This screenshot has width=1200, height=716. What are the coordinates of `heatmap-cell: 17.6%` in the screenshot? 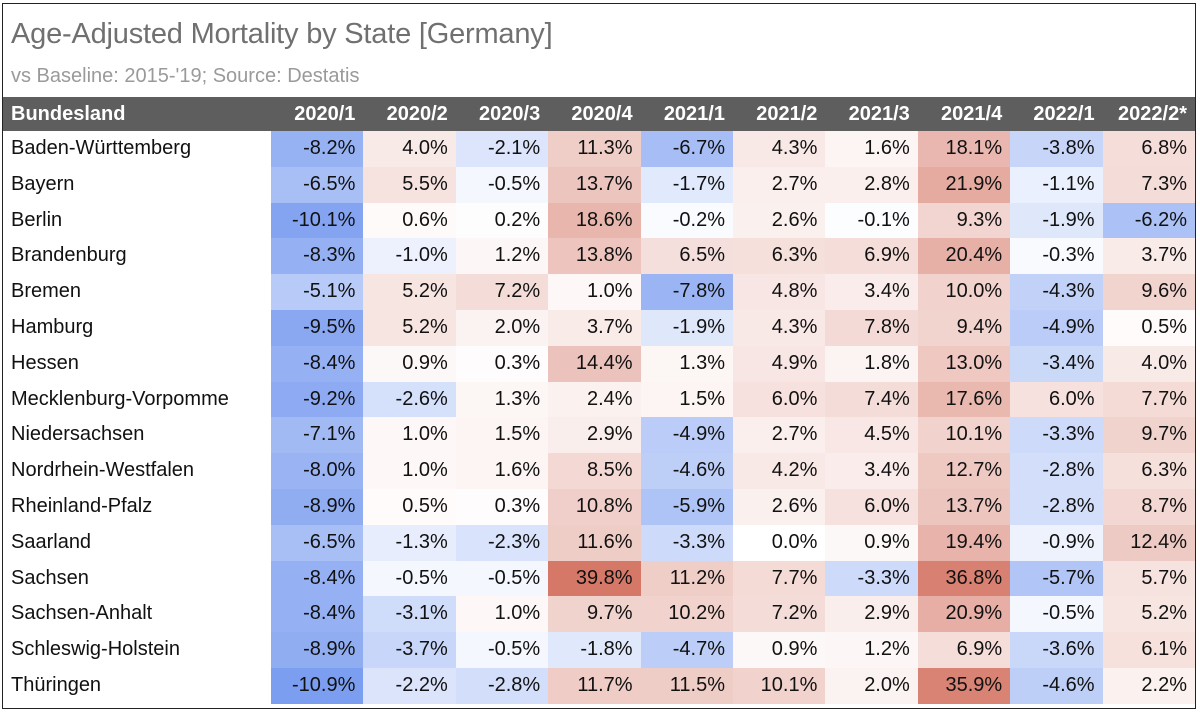 It's located at (964, 399).